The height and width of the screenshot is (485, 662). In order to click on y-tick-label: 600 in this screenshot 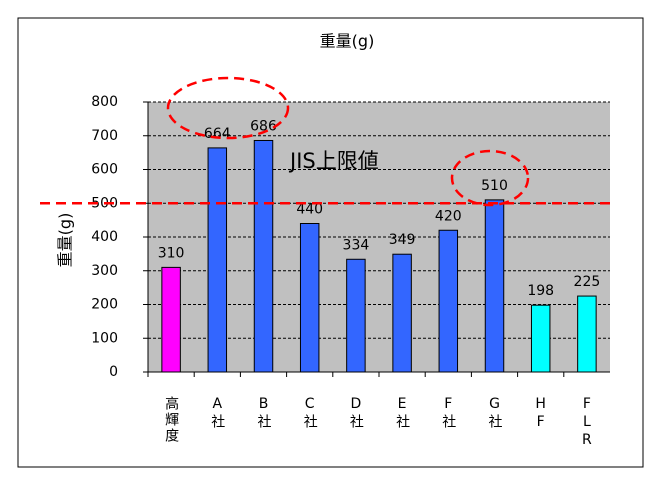, I will do `click(104, 170)`.